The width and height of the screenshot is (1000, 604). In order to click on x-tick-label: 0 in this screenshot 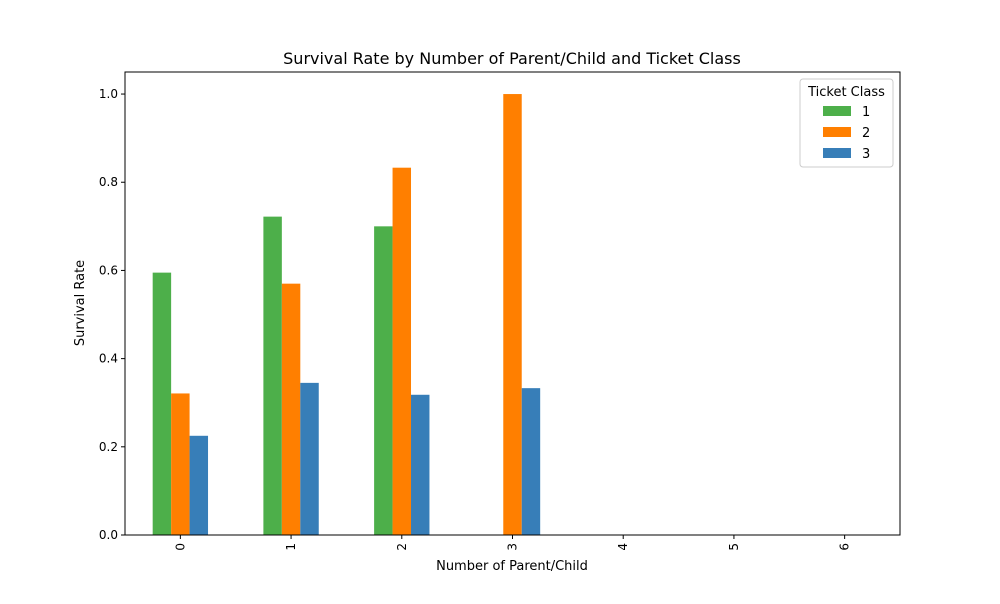, I will do `click(180, 547)`.